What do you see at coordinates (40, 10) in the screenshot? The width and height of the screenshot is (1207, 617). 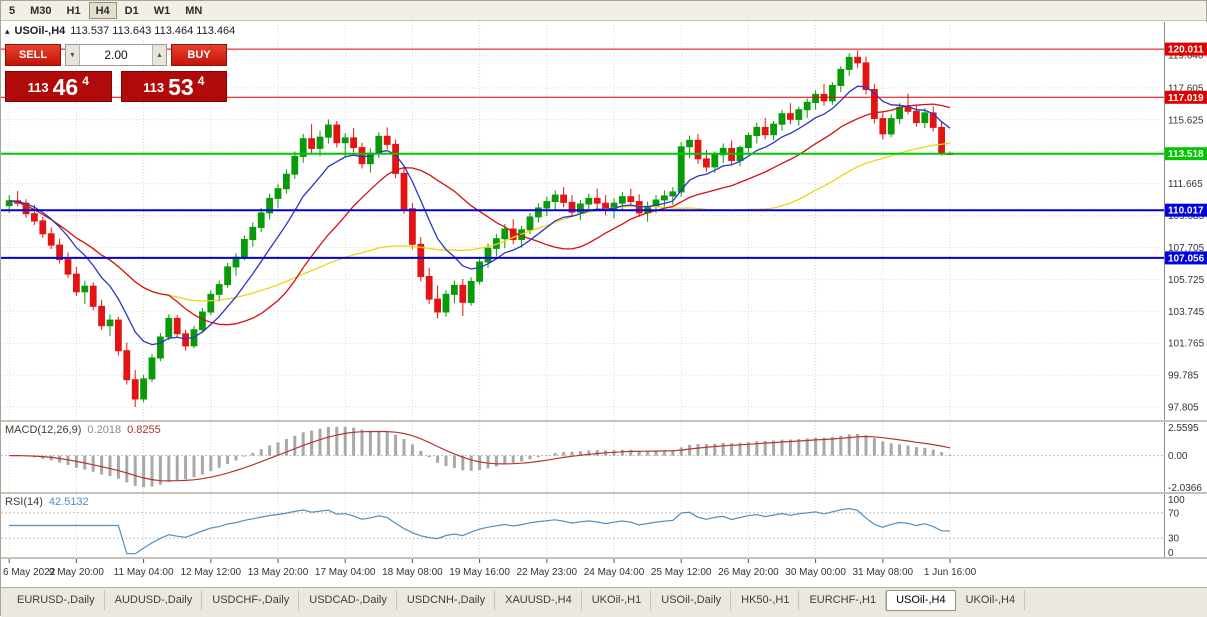 I see `timeframe-button-m30: M30` at bounding box center [40, 10].